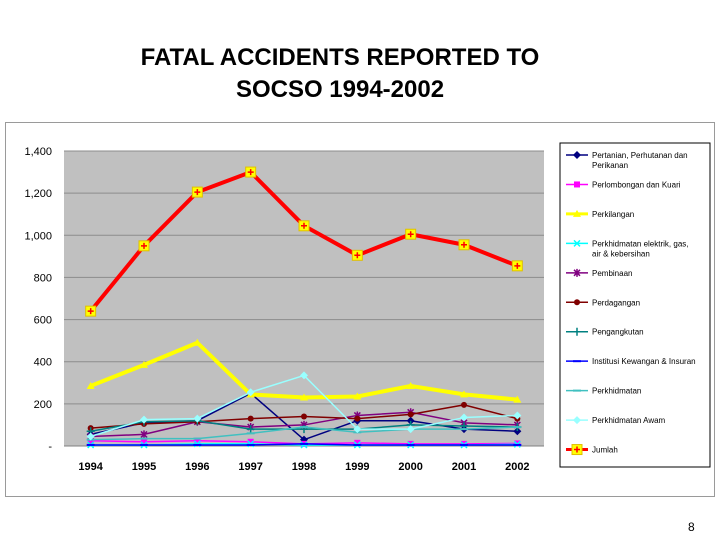  What do you see at coordinates (610, 165) in the screenshot?
I see `legend-label-line: Perikanan` at bounding box center [610, 165].